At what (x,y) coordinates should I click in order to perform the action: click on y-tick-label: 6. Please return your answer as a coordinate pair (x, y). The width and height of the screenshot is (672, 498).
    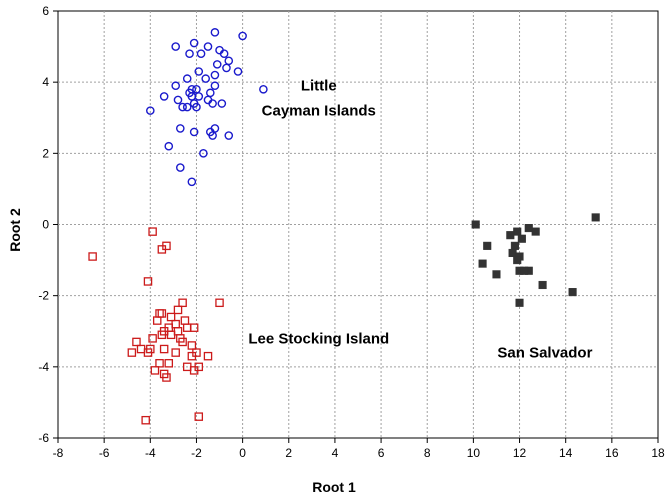
    Looking at the image, I should click on (45, 11).